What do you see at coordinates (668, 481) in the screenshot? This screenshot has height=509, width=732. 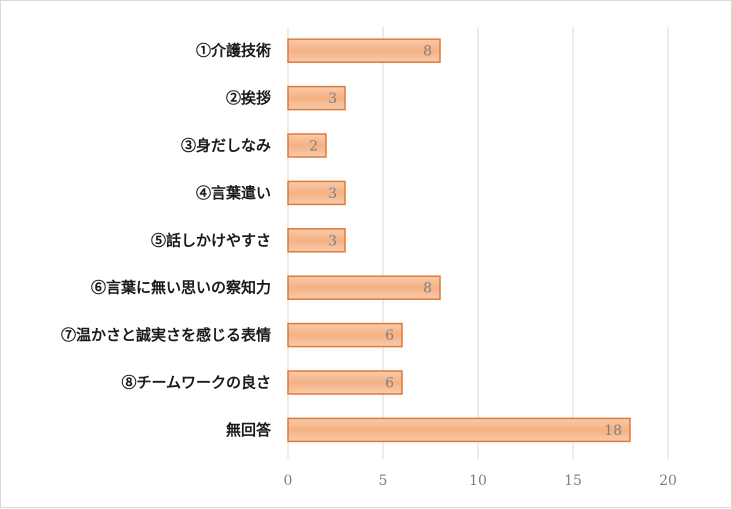 I see `x-tick-label-4: 20` at bounding box center [668, 481].